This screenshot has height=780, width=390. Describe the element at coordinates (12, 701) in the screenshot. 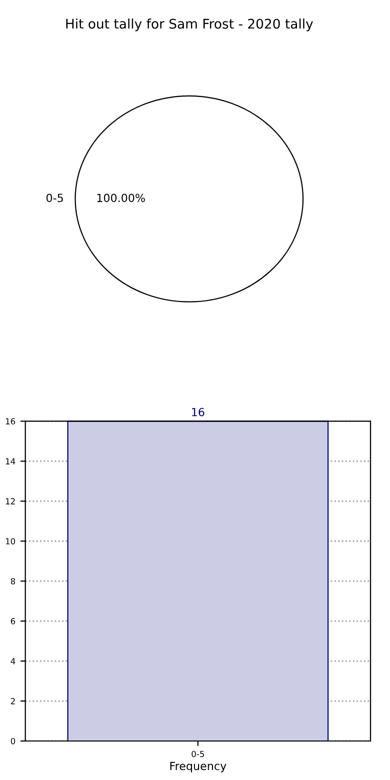

I see `y-tick-label: 2` at that location.